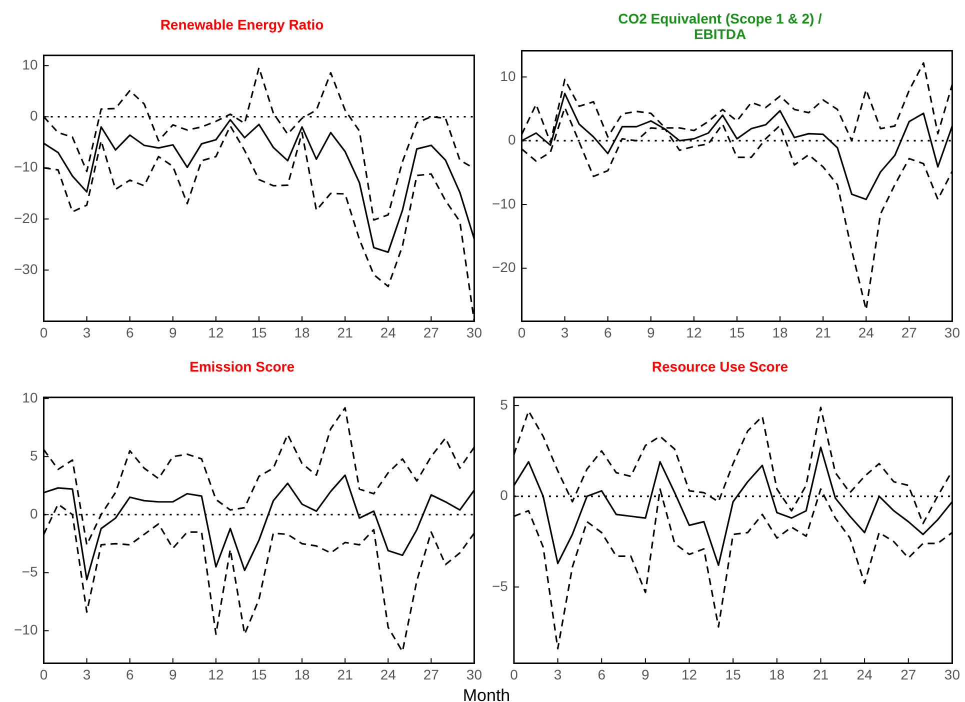 The image size is (965, 702). Describe the element at coordinates (26, 268) in the screenshot. I see `y-tick-label: −30` at that location.